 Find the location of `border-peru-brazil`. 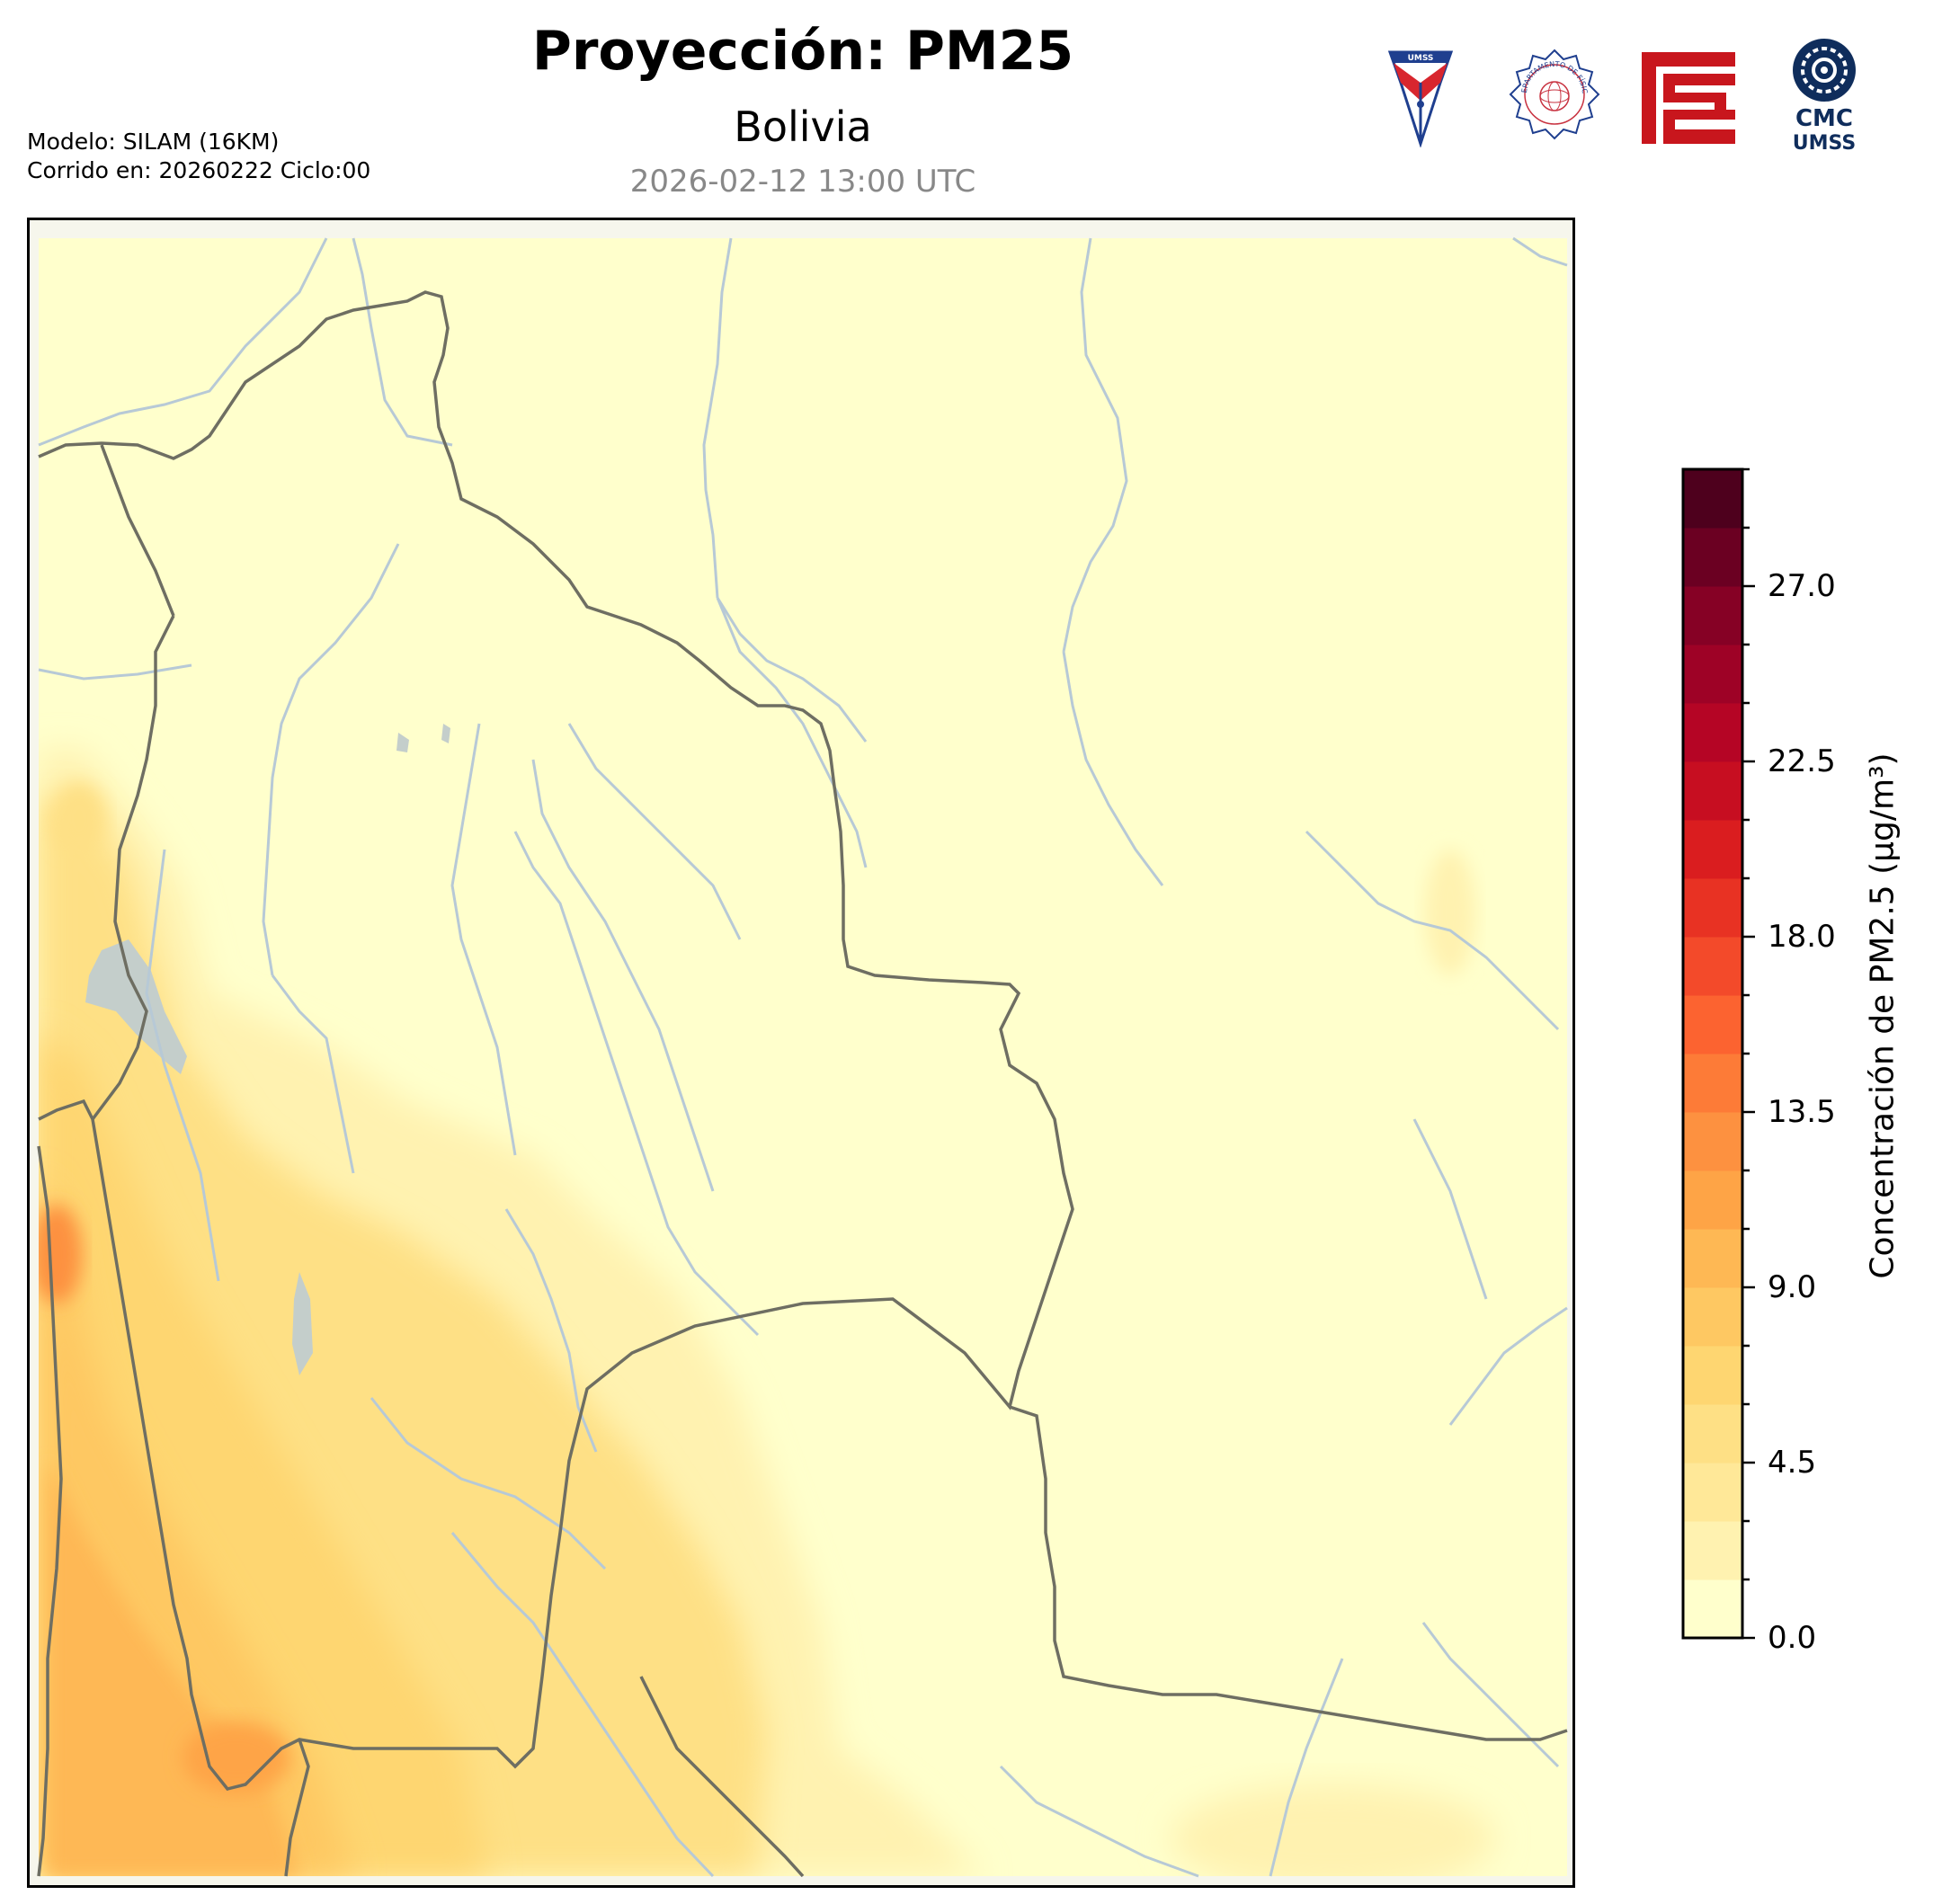

border-peru-brazil is located at coordinates (137, 530).